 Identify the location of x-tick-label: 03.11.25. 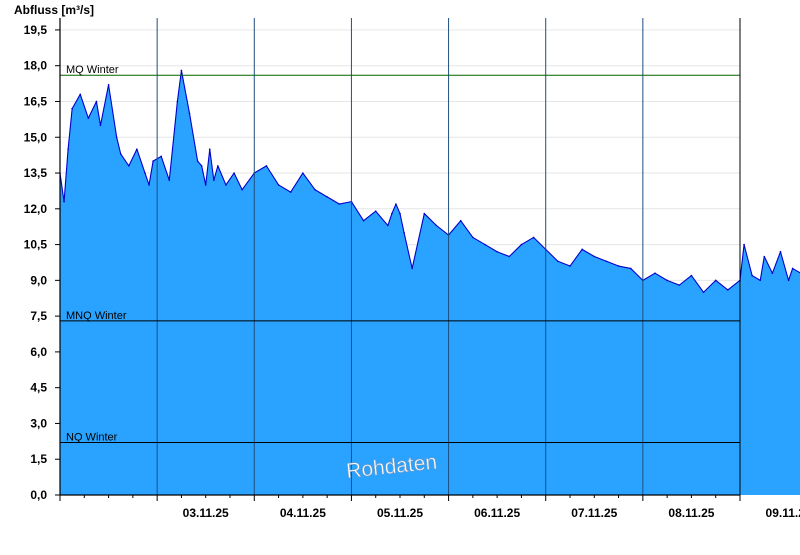
(206, 513).